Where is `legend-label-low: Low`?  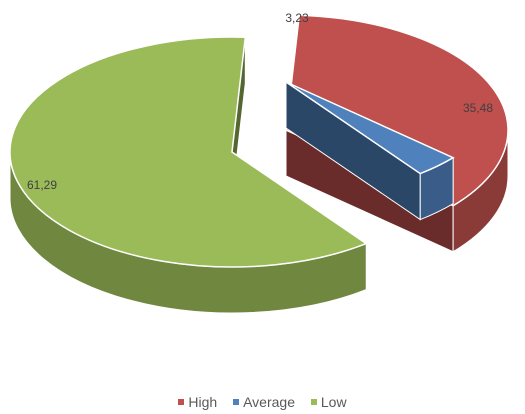
legend-label-low: Low is located at coordinates (333, 402).